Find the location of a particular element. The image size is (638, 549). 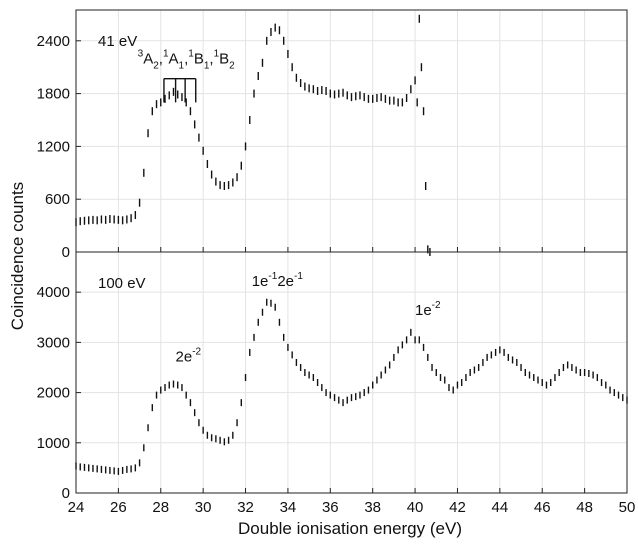

peak-annotation: 2e-2​ is located at coordinates (189, 355).